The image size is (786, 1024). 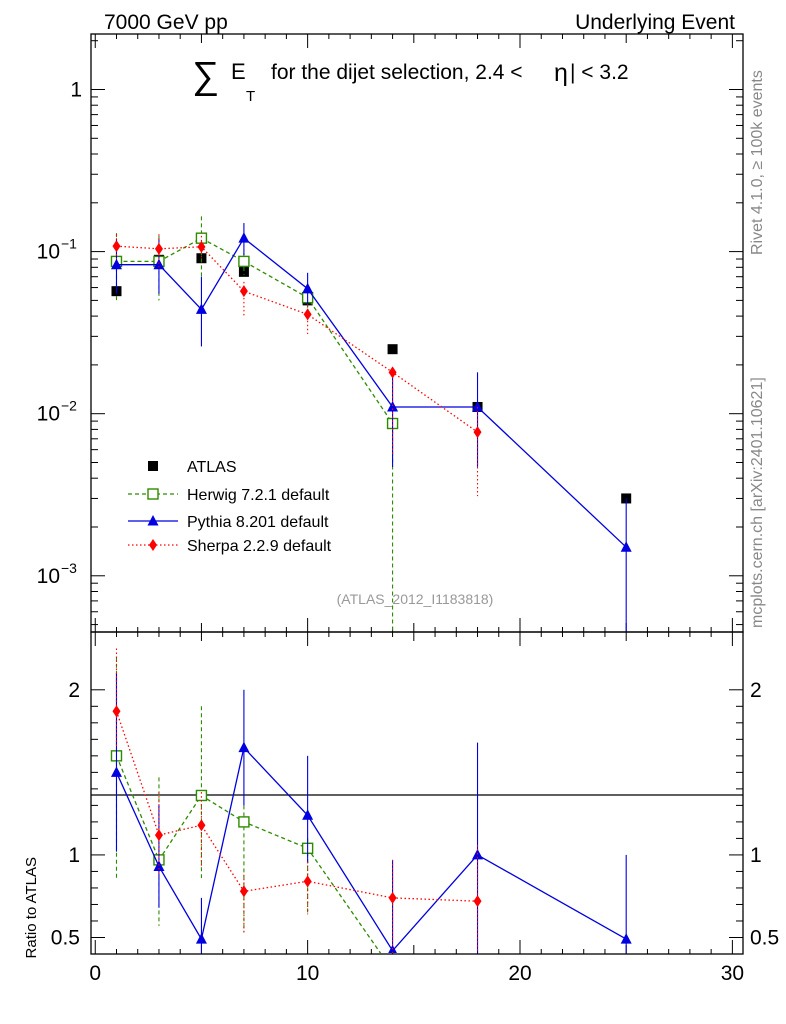 What do you see at coordinates (153, 545) in the screenshot?
I see `legend-marker-sherpa` at bounding box center [153, 545].